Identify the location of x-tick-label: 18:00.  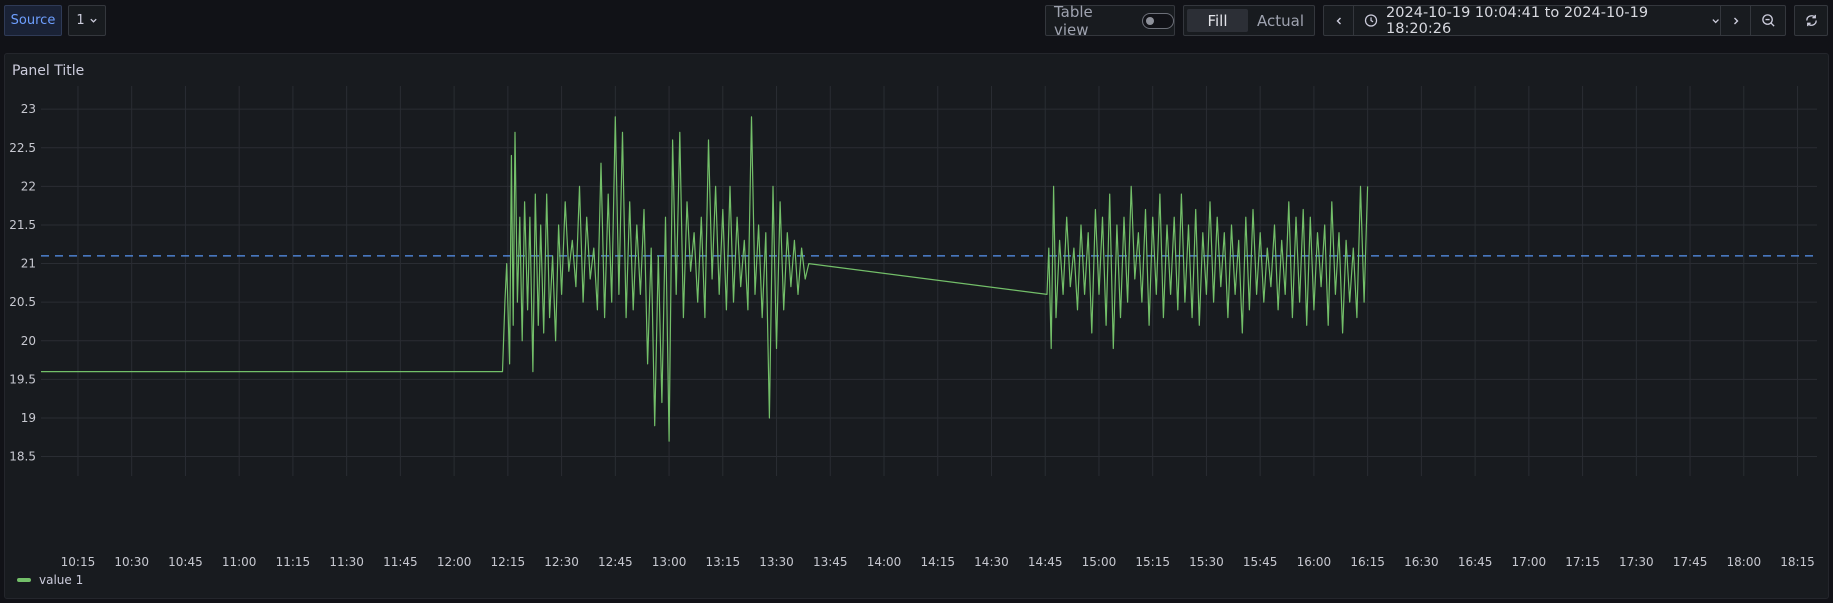
(1744, 562).